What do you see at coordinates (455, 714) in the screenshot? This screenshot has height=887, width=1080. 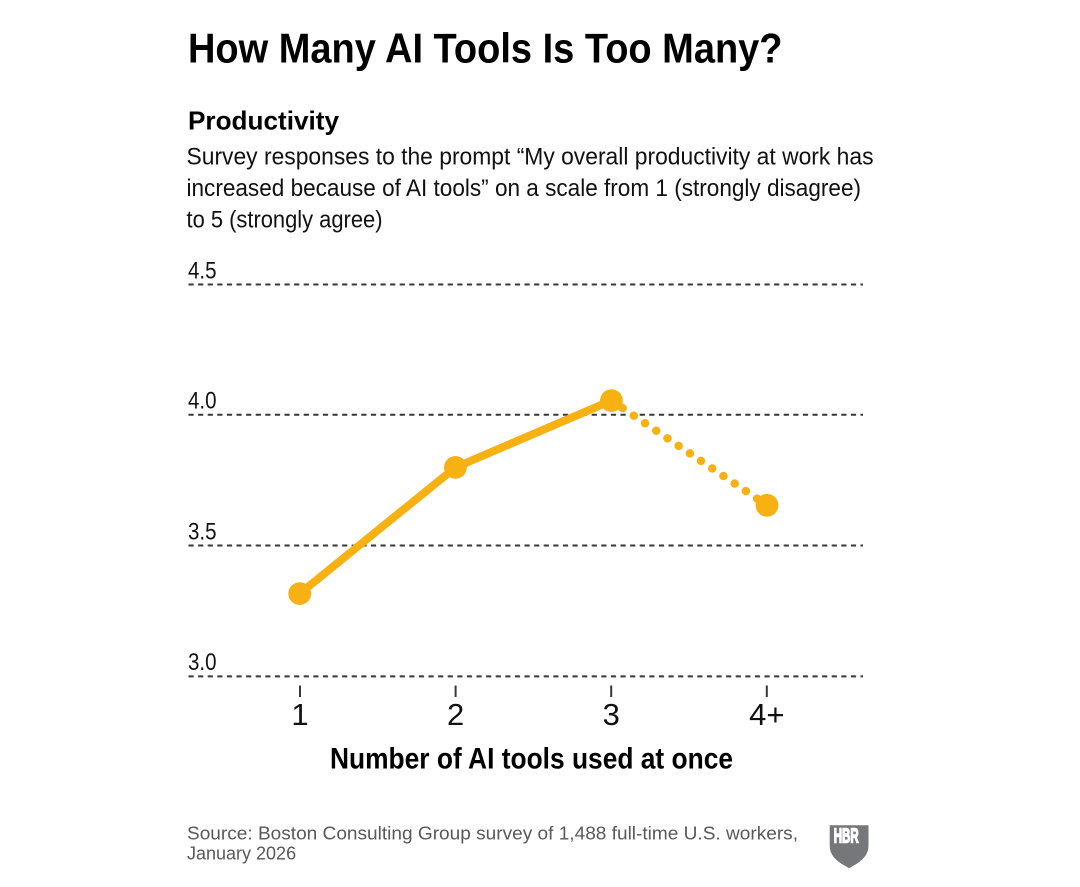 I see `svg-text: 2` at bounding box center [455, 714].